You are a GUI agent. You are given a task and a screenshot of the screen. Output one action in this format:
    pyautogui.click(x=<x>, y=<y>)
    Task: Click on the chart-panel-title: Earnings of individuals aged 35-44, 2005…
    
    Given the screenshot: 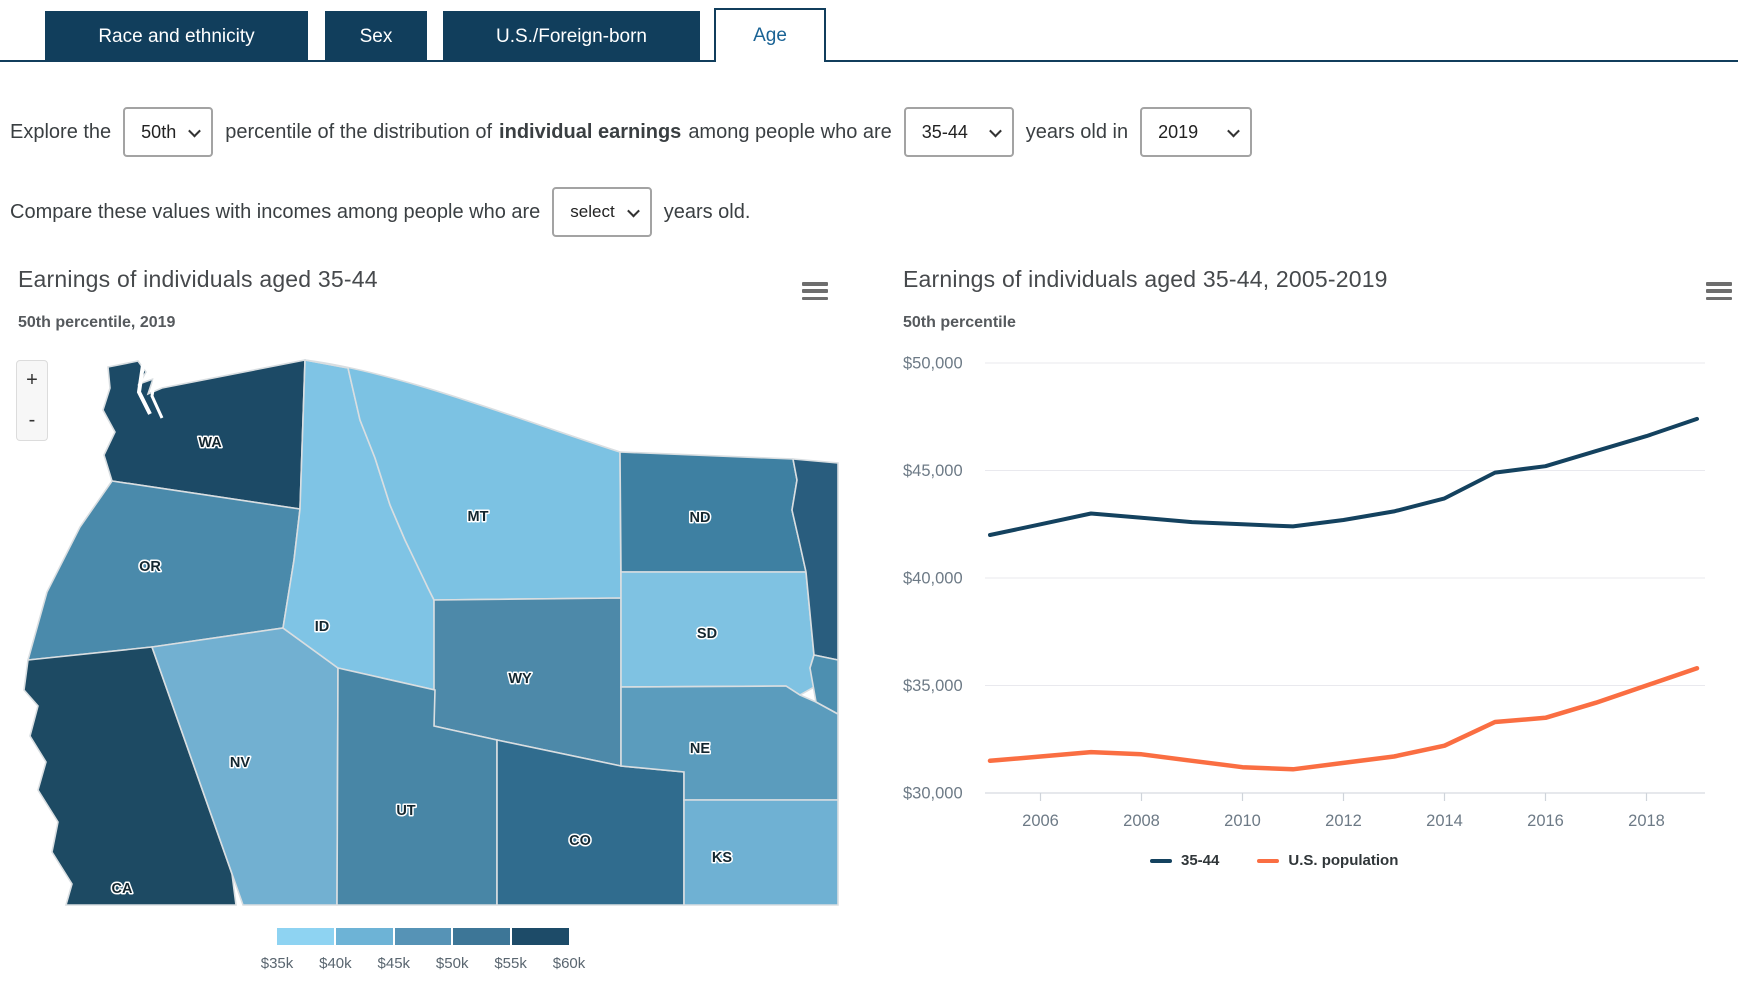 What is the action you would take?
    pyautogui.click(x=1145, y=279)
    